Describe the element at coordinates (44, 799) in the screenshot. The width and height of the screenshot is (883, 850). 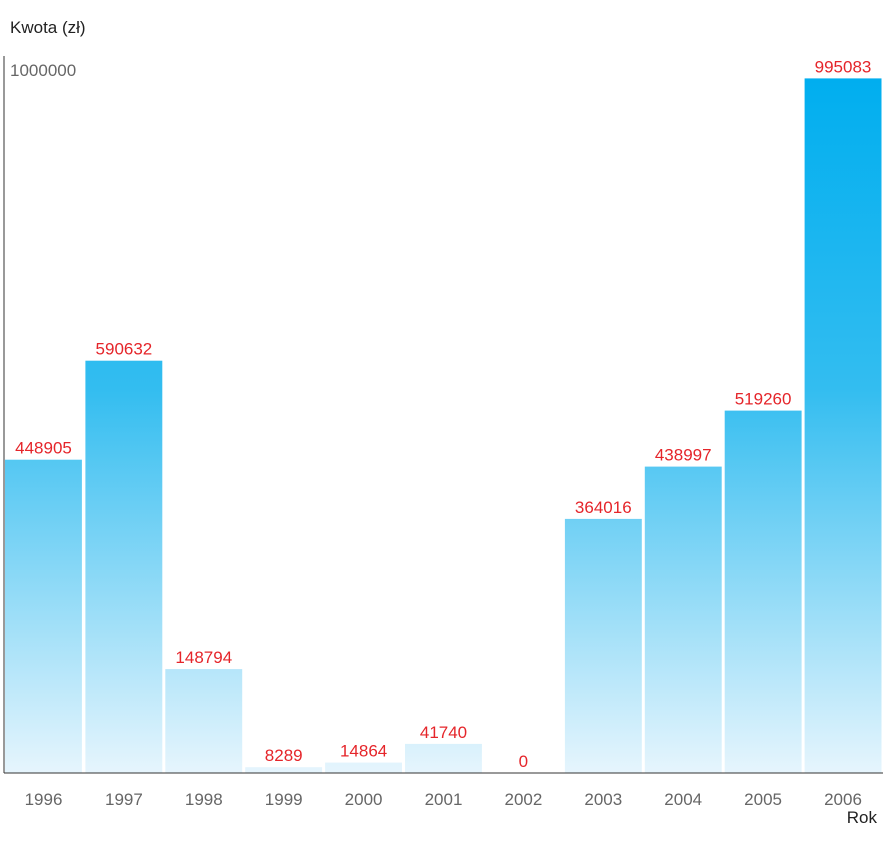
I see `x-tick-label-1996: 1996` at that location.